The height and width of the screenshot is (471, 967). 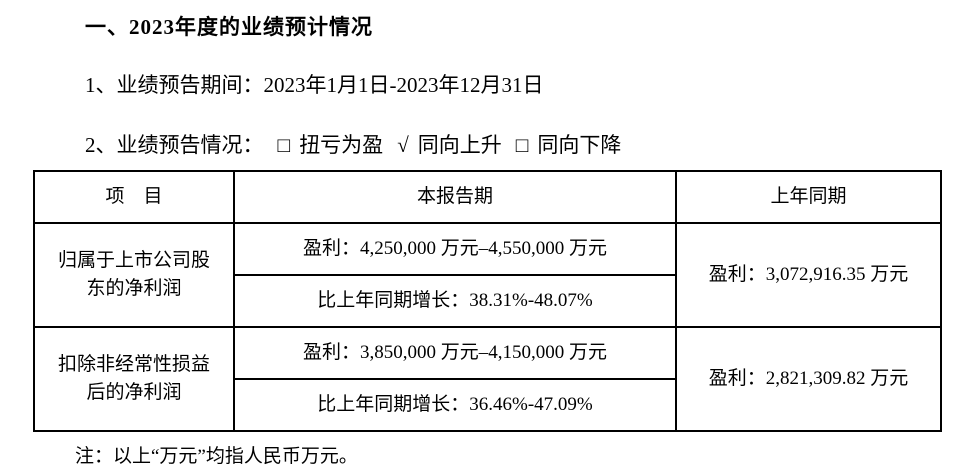 What do you see at coordinates (216, 456) in the screenshot?
I see `footnote: 注：以上“万元”均指人民币万元。` at bounding box center [216, 456].